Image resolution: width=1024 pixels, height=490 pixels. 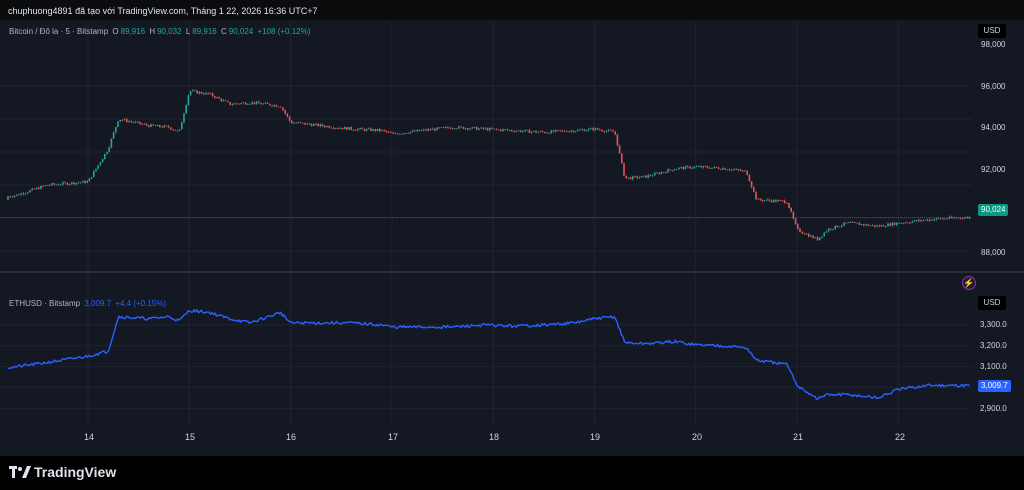 I want to click on pane-separator, so click(x=512, y=272).